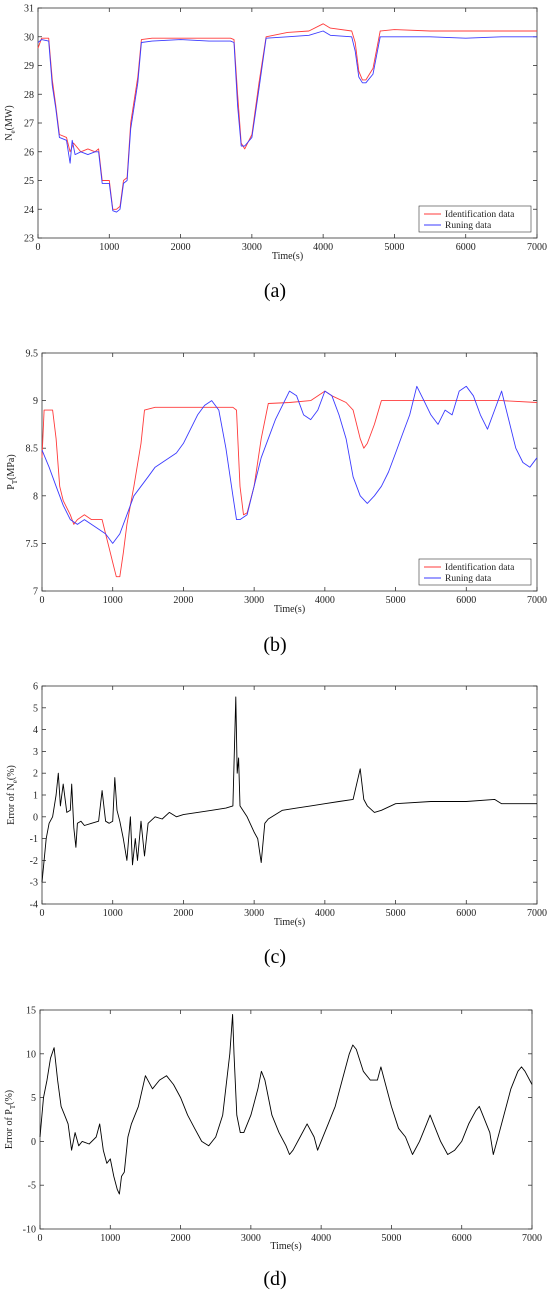 The width and height of the screenshot is (550, 1299). I want to click on legend-box, so click(475, 572).